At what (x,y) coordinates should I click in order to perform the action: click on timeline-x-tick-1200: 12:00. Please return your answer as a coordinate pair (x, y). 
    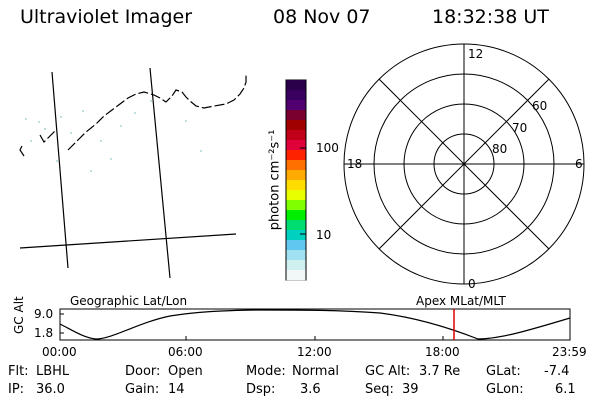
    Looking at the image, I should click on (314, 352).